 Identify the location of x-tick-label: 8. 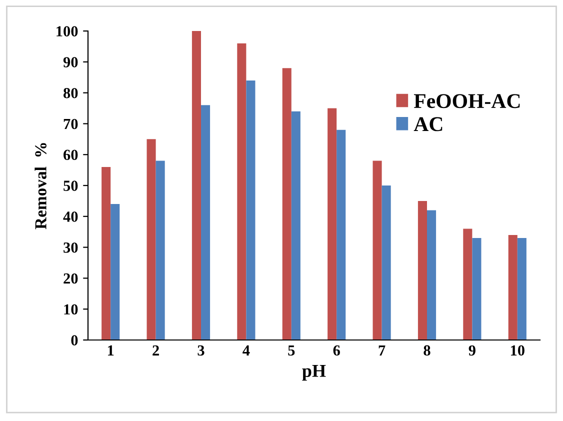
(427, 350).